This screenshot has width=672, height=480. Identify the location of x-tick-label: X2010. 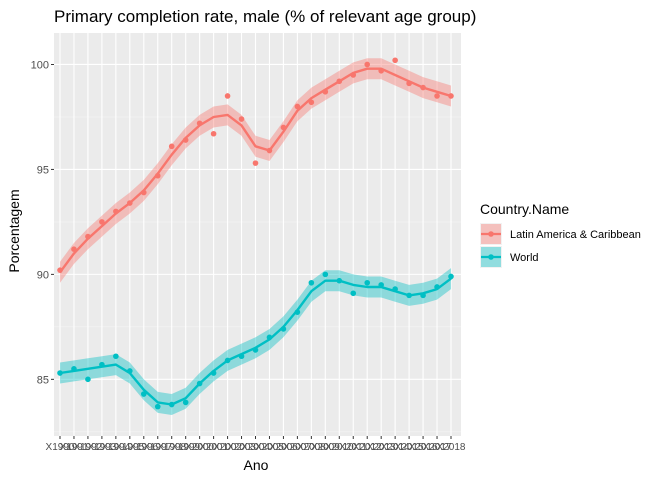
(339, 447).